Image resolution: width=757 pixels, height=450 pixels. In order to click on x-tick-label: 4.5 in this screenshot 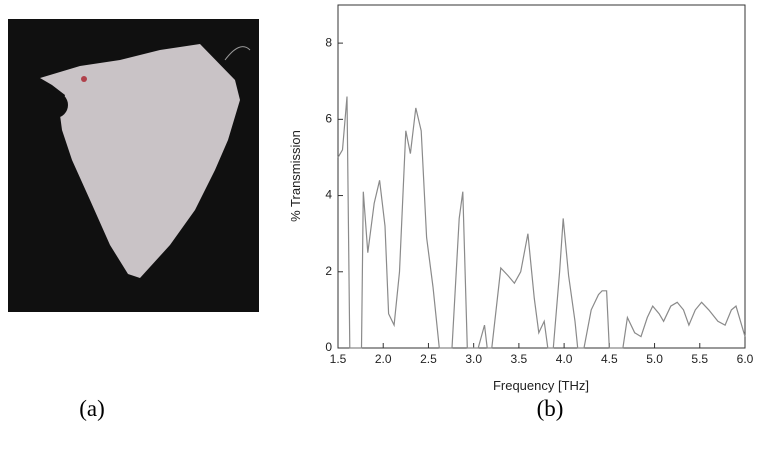, I will do `click(609, 359)`.